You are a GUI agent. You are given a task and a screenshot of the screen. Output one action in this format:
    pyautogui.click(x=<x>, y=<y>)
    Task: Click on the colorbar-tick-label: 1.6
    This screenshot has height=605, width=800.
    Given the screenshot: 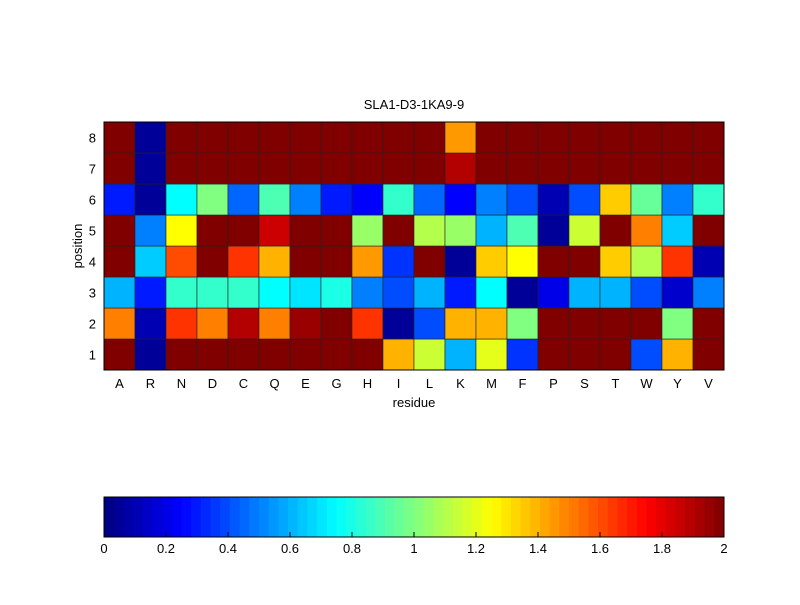 What is the action you would take?
    pyautogui.click(x=600, y=548)
    